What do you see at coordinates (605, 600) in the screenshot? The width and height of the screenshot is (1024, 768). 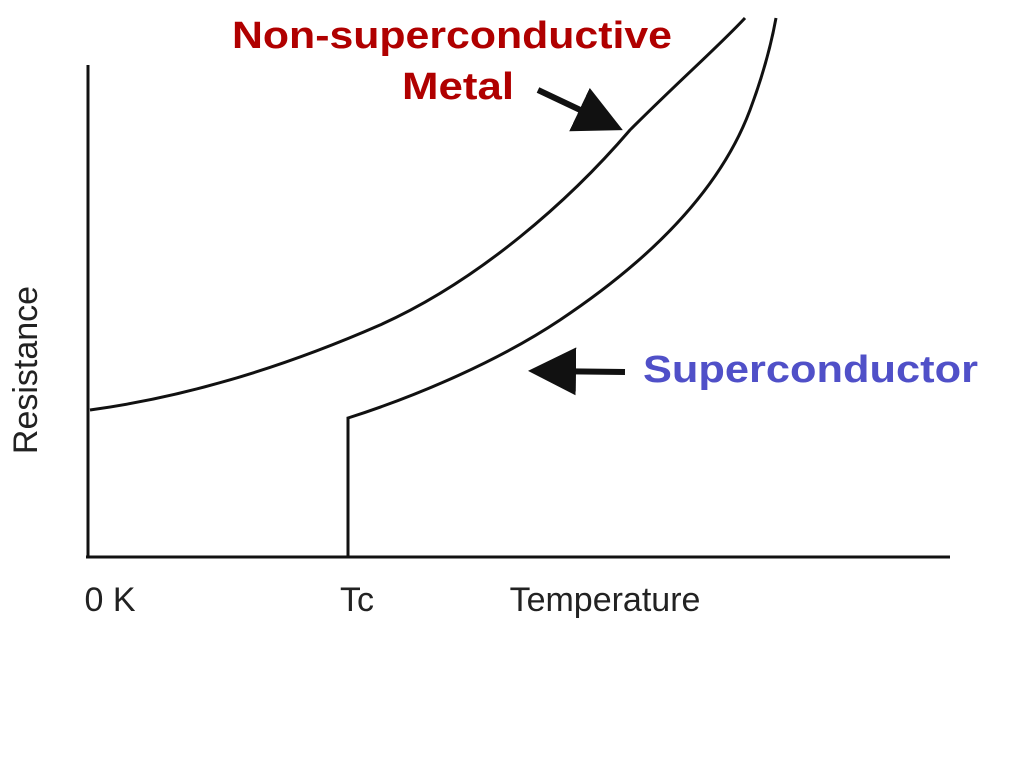 I see `x-axis-label: Temperature` at bounding box center [605, 600].